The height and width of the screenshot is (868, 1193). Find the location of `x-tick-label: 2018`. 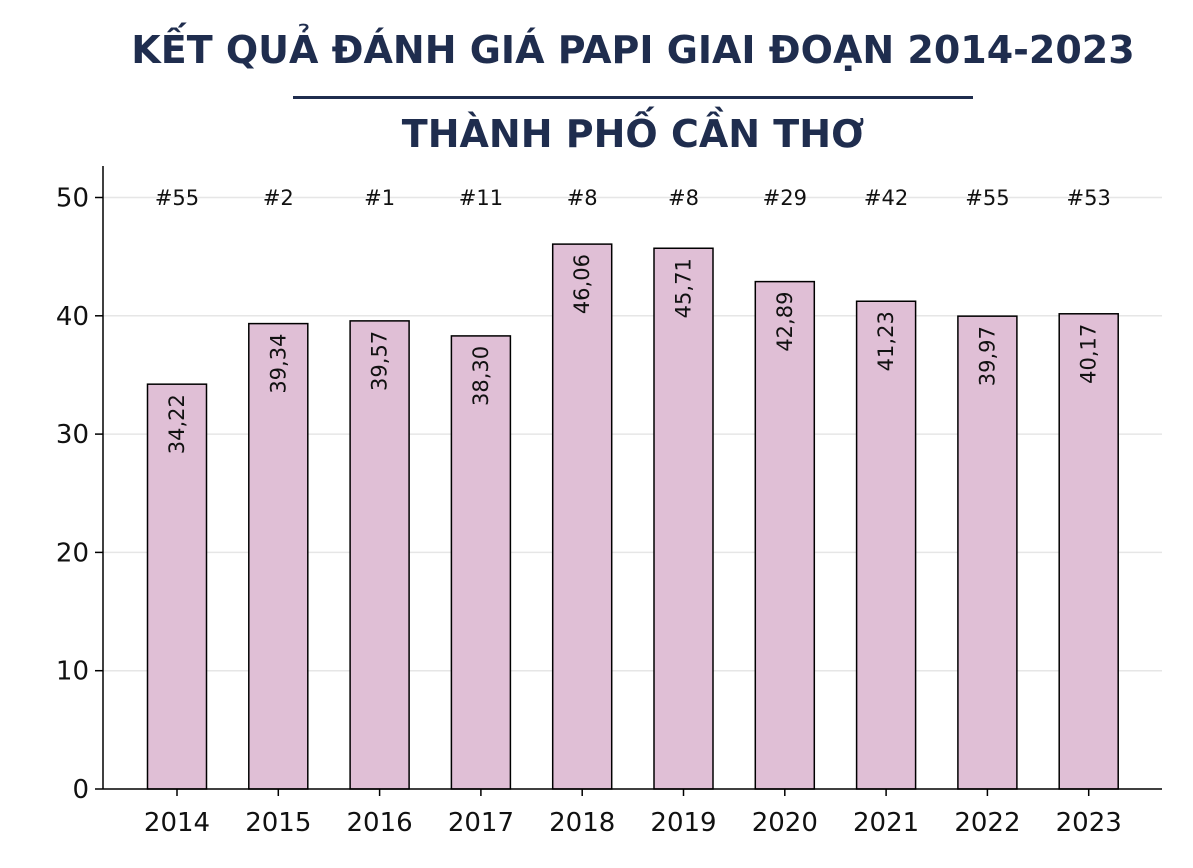

x-tick-label: 2018 is located at coordinates (582, 823).